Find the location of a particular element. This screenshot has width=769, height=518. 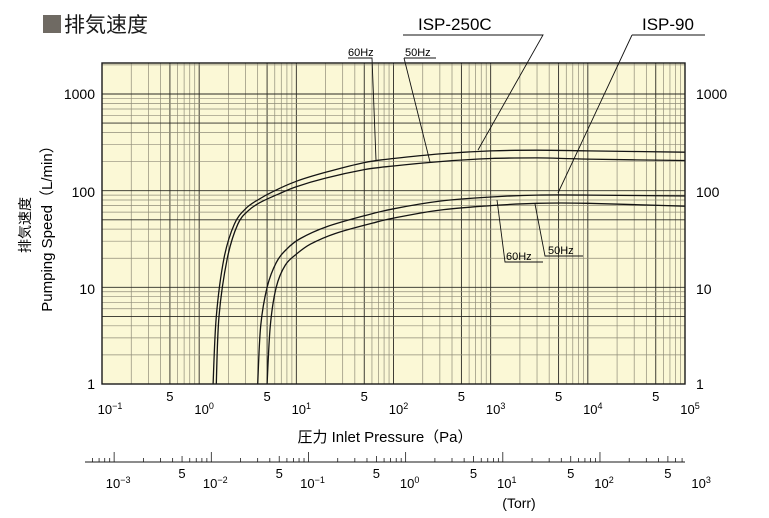

y-tick-10: 10 is located at coordinates (87, 289).